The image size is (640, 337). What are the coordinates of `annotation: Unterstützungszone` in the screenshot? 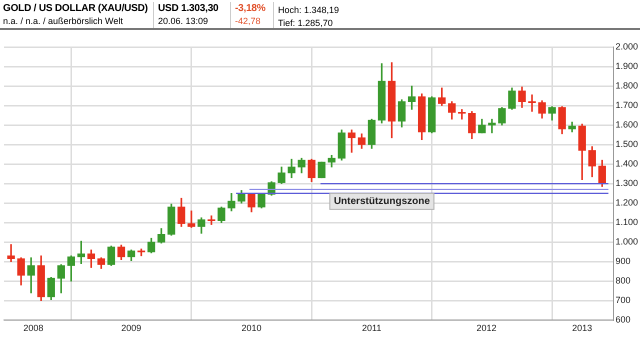 It's located at (382, 202).